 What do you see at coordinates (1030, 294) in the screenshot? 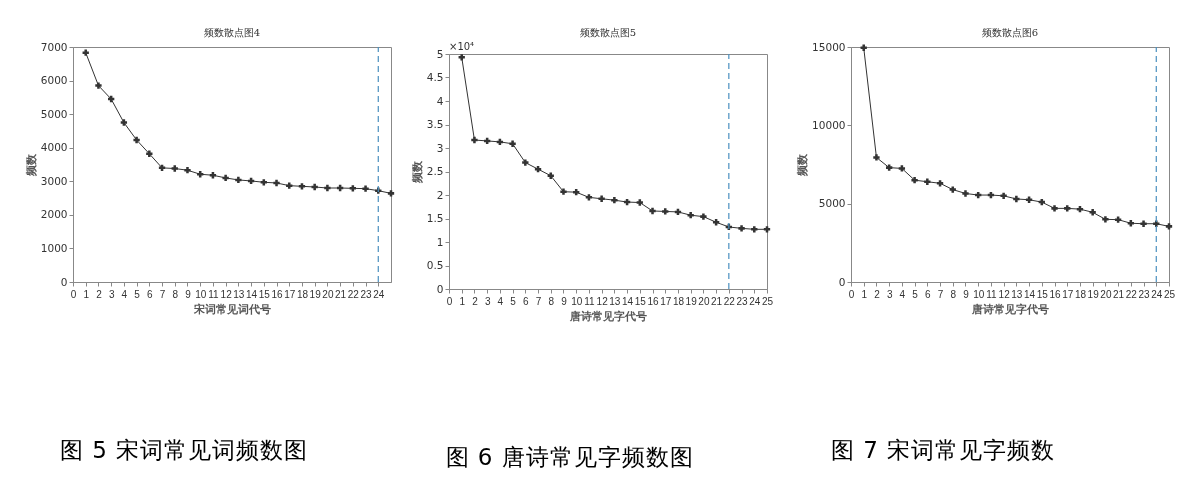
I see `x-tick-label: 14` at bounding box center [1030, 294].